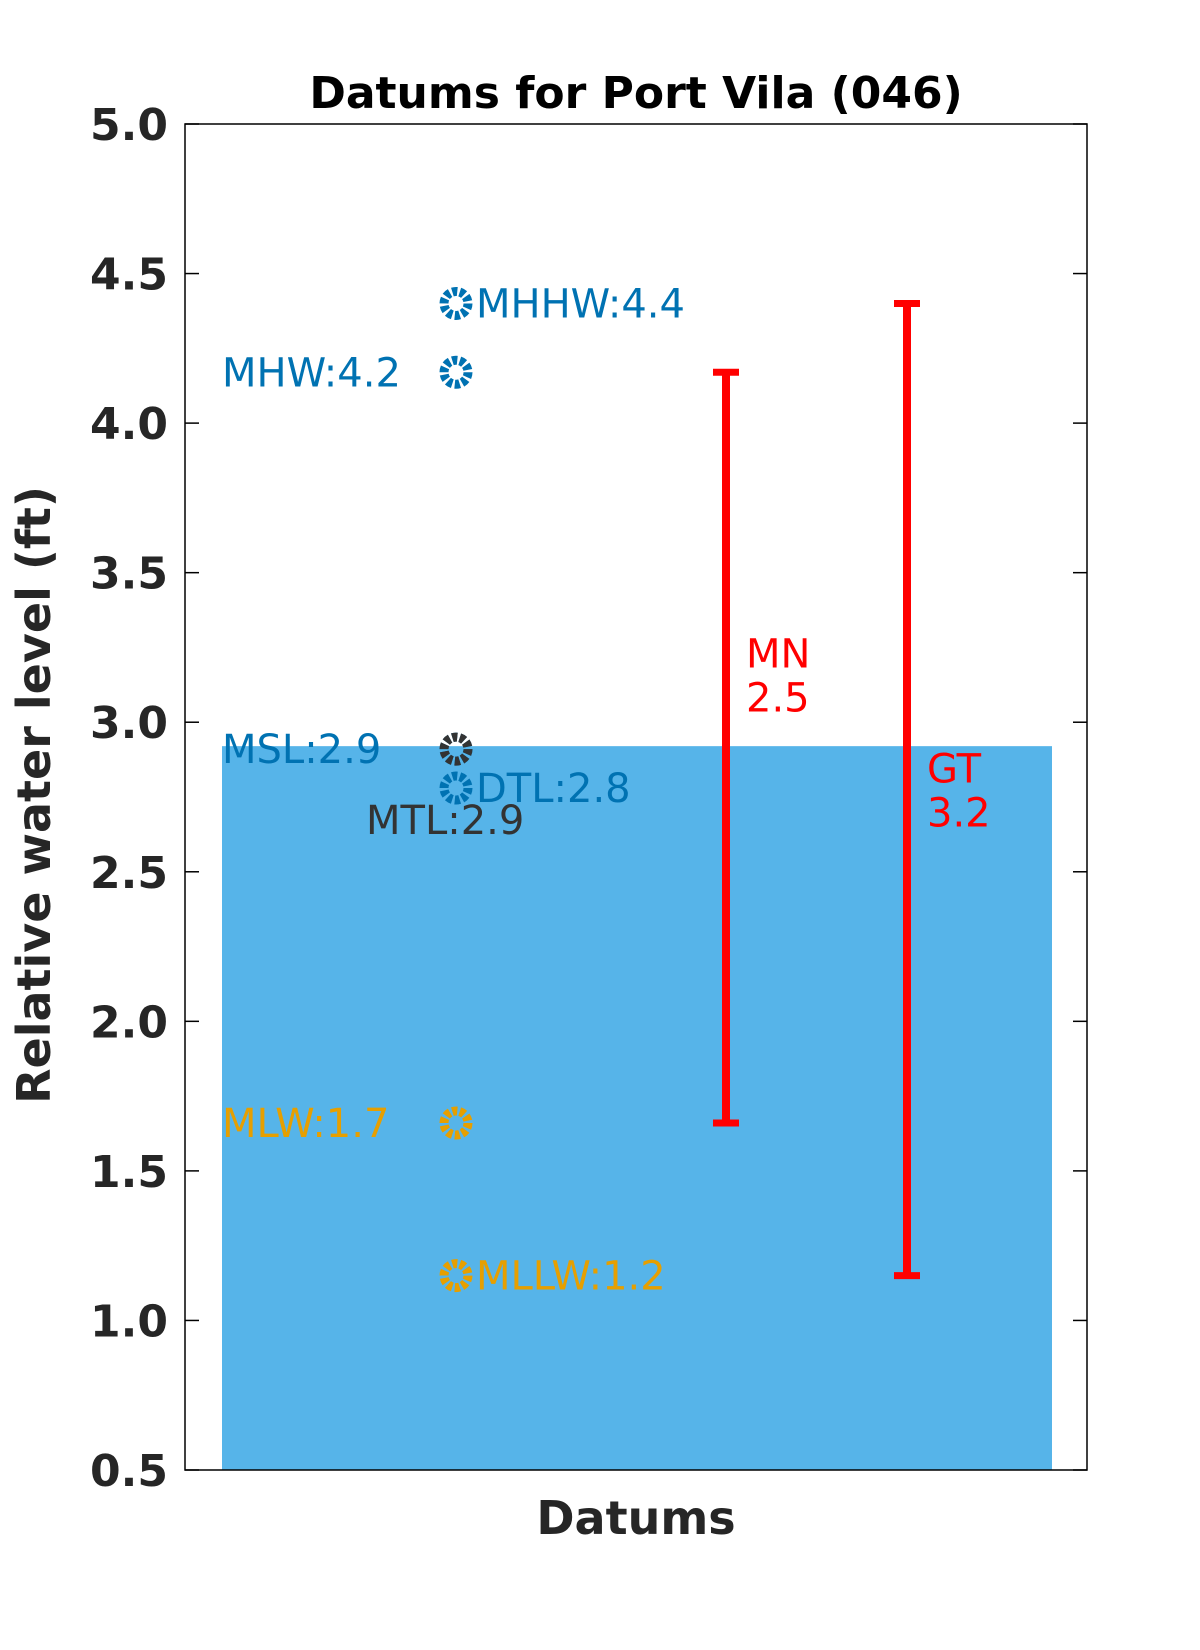 This screenshot has height=1650, width=1200. I want to click on y-tick-label-3: 2.0, so click(129, 1022).